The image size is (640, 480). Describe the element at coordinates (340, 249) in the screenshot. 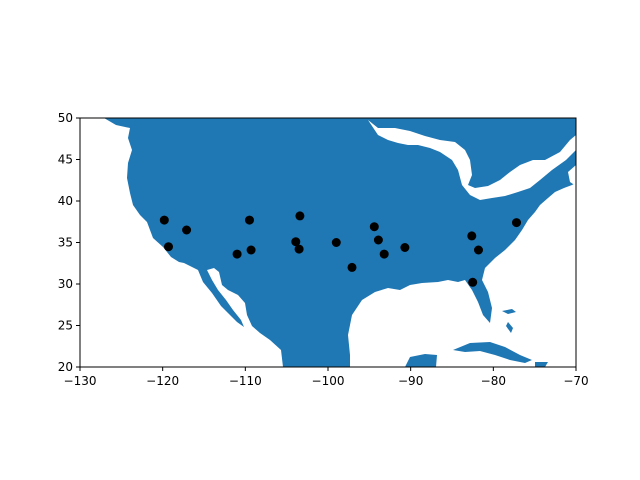

I see `points-layer` at that location.